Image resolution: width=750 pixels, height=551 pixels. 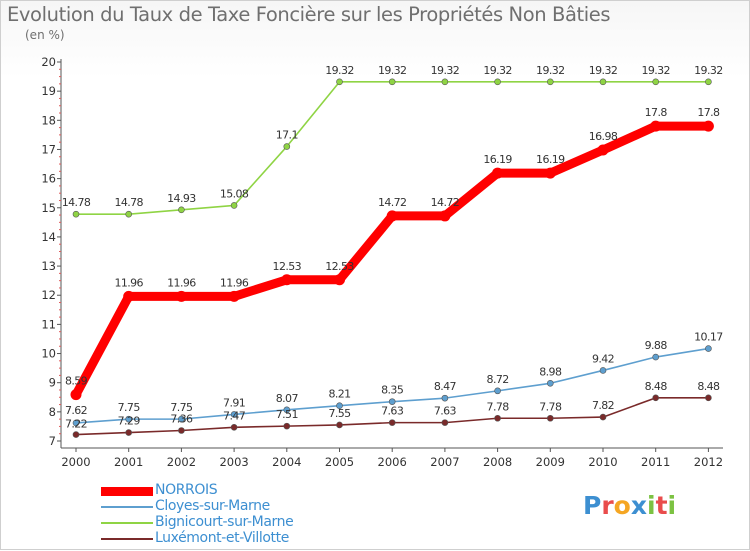 I want to click on legend-label: Bignicourt-sur-Marne, so click(x=224, y=522).